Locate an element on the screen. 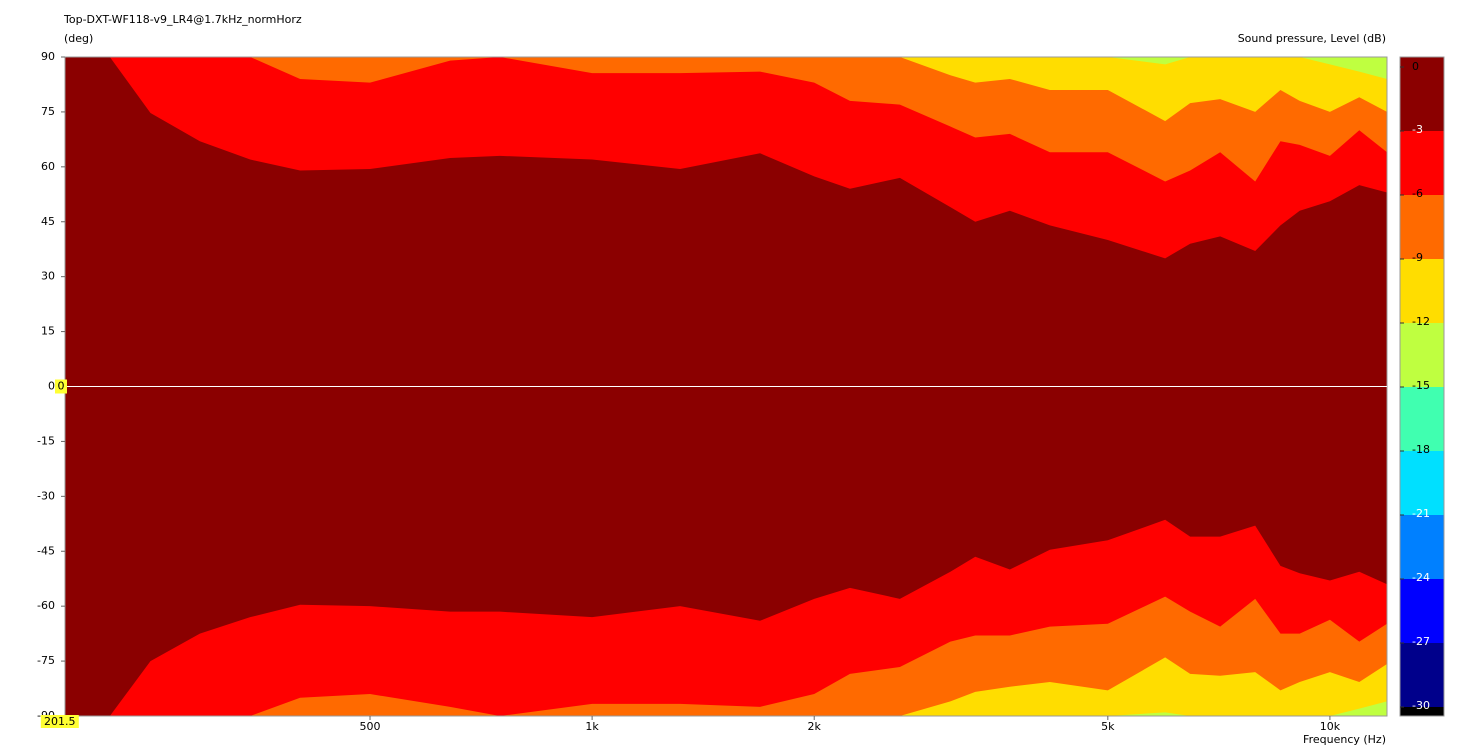 The height and width of the screenshot is (752, 1458). y-tick-label: 45 is located at coordinates (48, 221).